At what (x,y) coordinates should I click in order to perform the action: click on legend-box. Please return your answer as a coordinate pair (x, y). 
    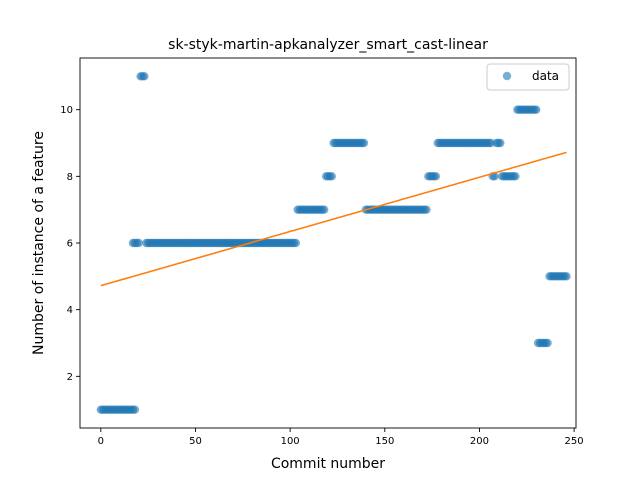
    Looking at the image, I should click on (528, 77).